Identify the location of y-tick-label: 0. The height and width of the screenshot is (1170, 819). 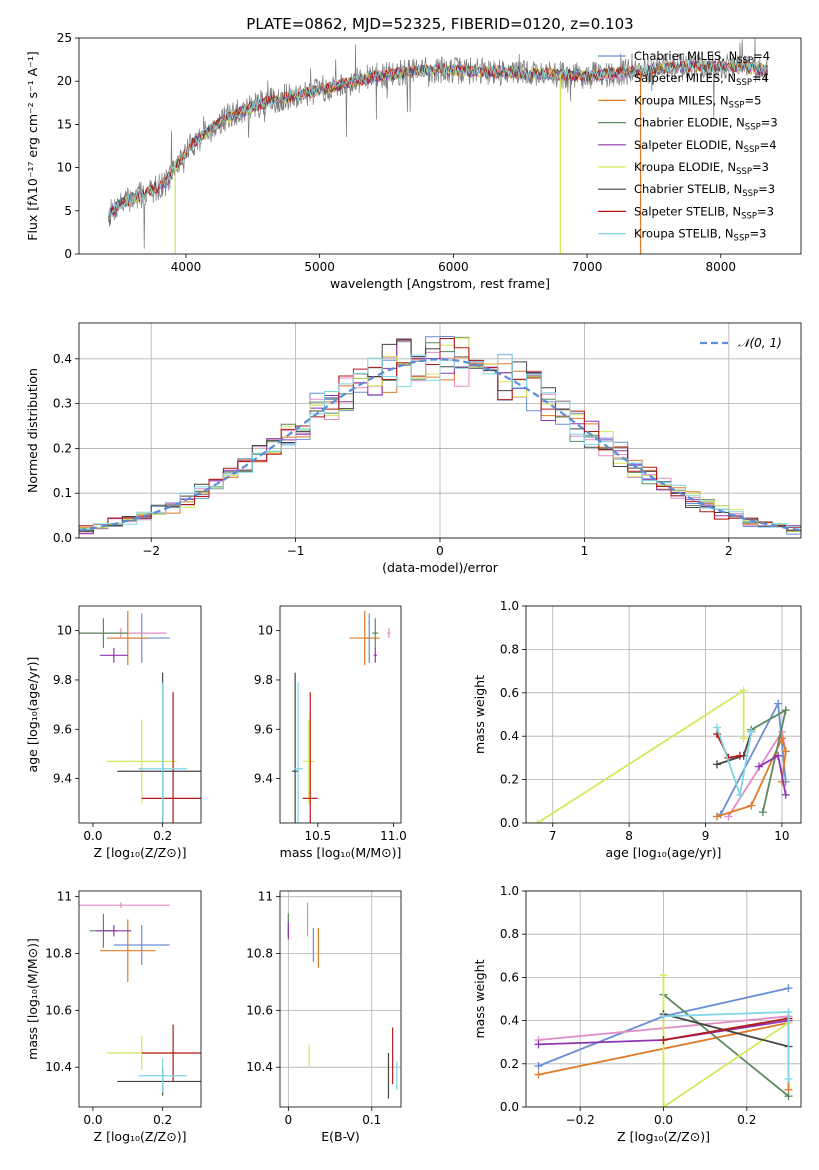
(68, 254).